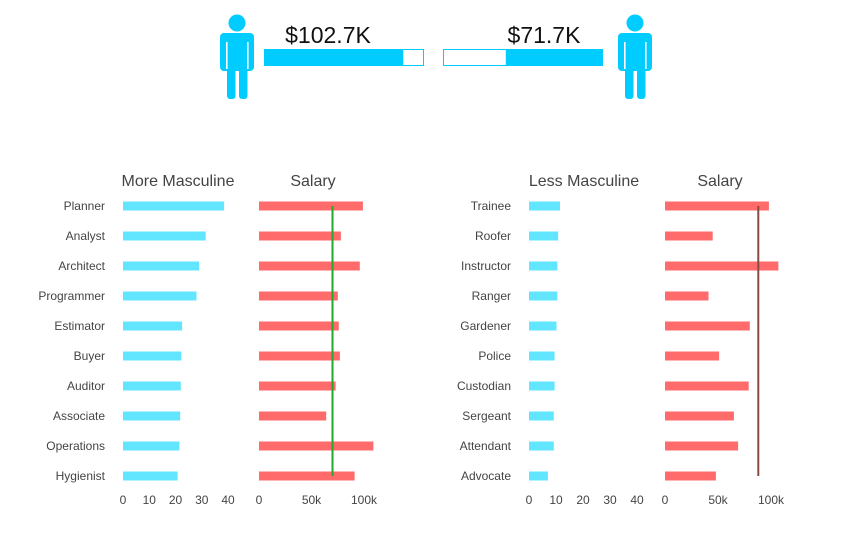  Describe the element at coordinates (86, 236) in the screenshot. I see `category-label: Analyst` at that location.